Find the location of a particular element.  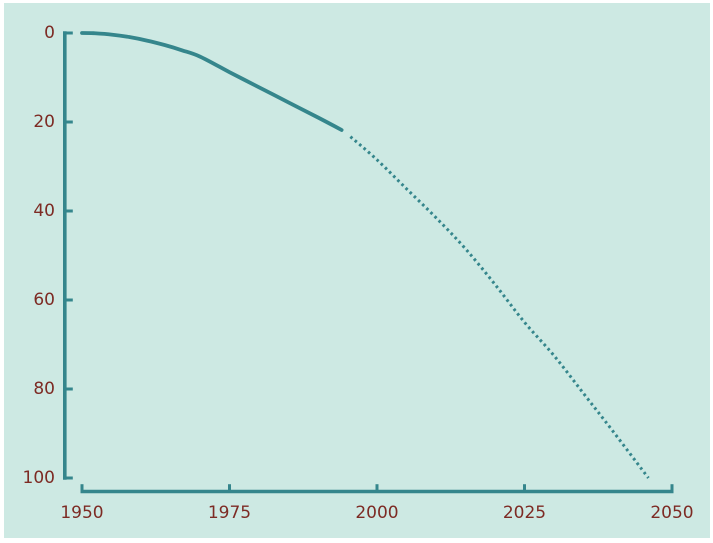

y-tick-label: 20 is located at coordinates (44, 122).